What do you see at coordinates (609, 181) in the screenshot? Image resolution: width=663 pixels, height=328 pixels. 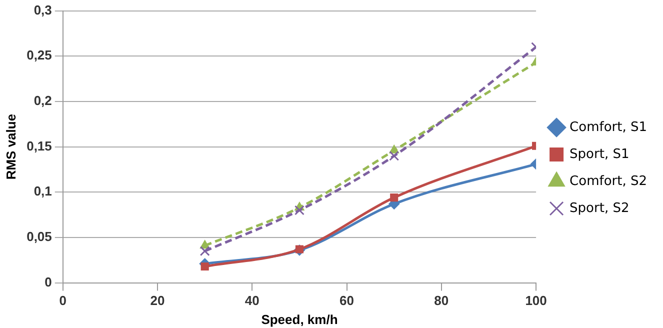 I see `legend-label: Comfort, S2` at bounding box center [609, 181].